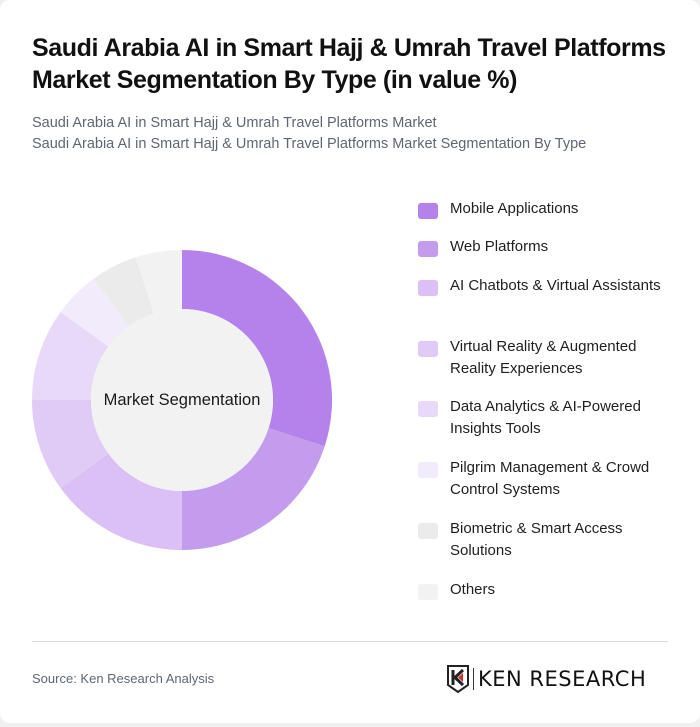 The width and height of the screenshot is (700, 727). I want to click on legend-item: Mobile Applications, so click(549, 209).